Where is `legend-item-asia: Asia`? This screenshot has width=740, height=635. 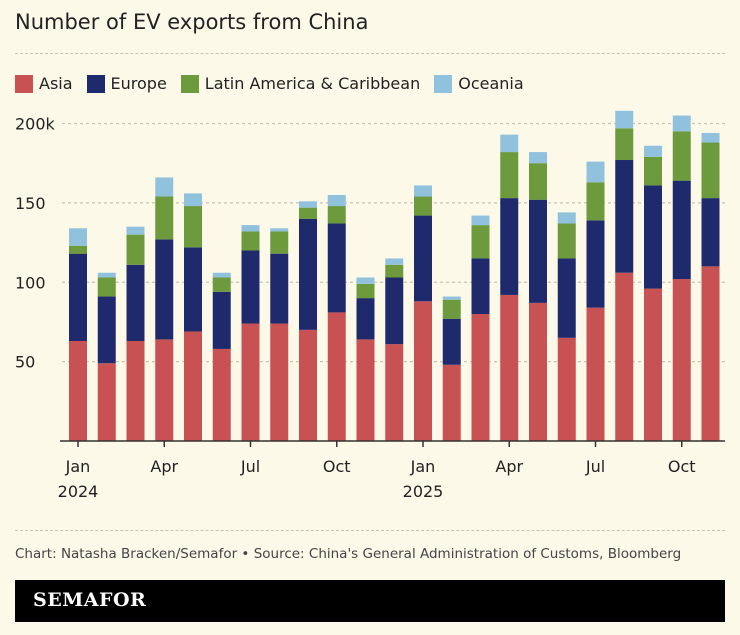
legend-item-asia: Asia is located at coordinates (44, 83).